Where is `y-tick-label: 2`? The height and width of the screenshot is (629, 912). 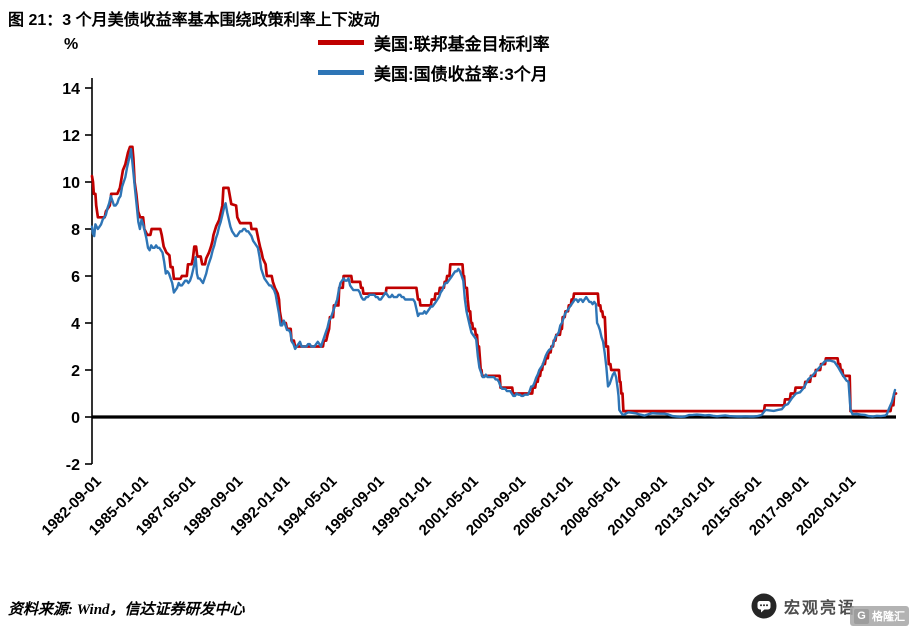
y-tick-label: 2 is located at coordinates (75, 371).